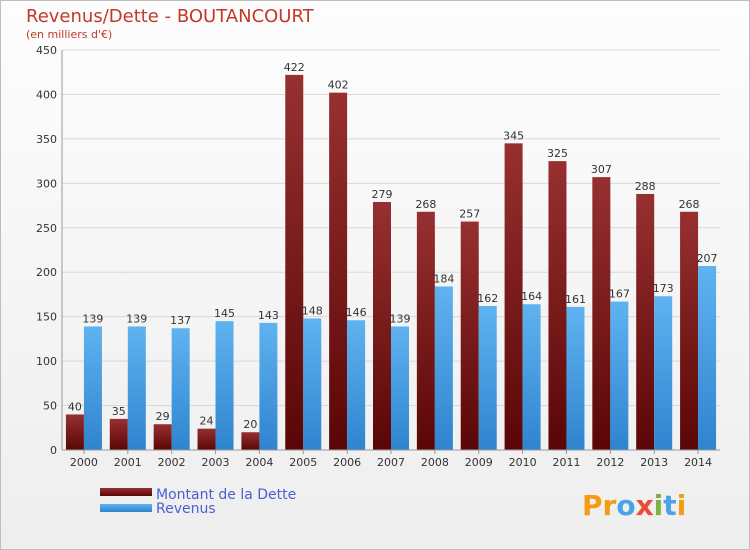 This screenshot has height=550, width=750. What do you see at coordinates (46, 361) in the screenshot?
I see `y-tick-label: 100` at bounding box center [46, 361].